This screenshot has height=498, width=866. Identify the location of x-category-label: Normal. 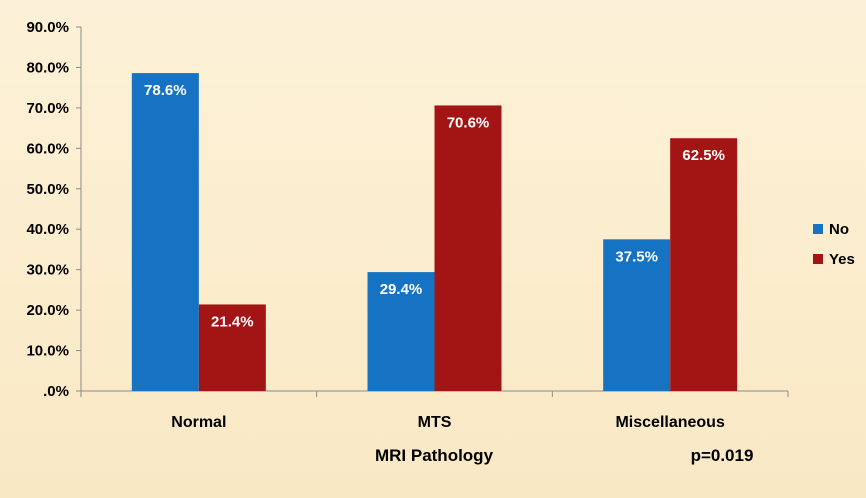
(198, 422).